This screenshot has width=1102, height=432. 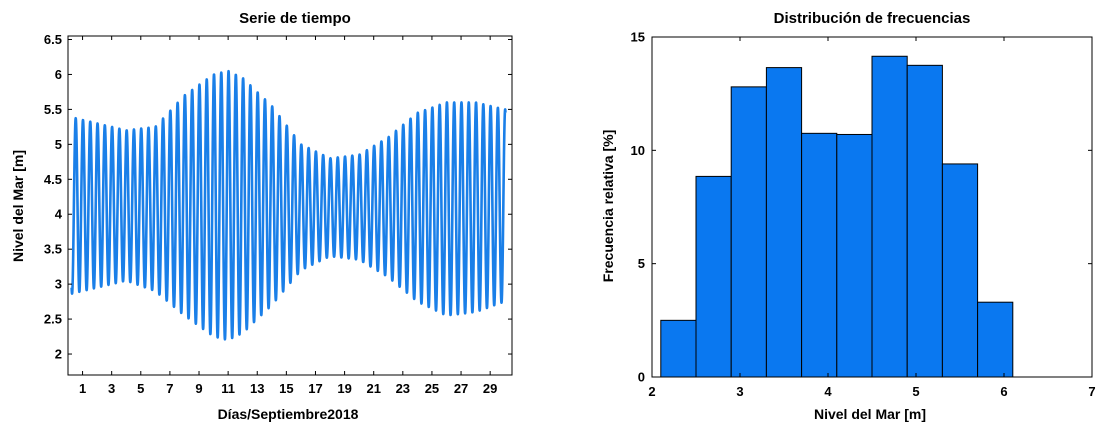 What do you see at coordinates (82, 388) in the screenshot?
I see `x-tick-label: 1` at bounding box center [82, 388].